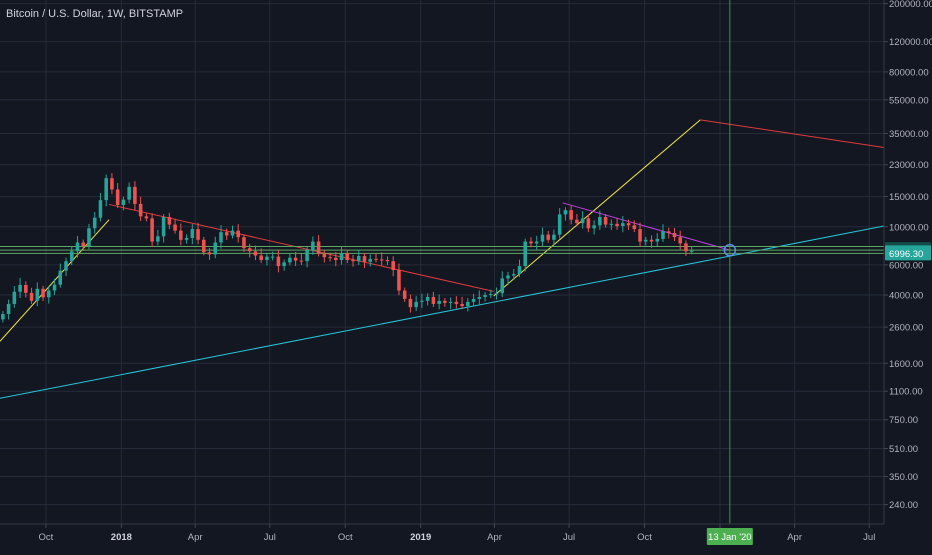  Describe the element at coordinates (730, 250) in the screenshot. I see `marker-circle` at that location.